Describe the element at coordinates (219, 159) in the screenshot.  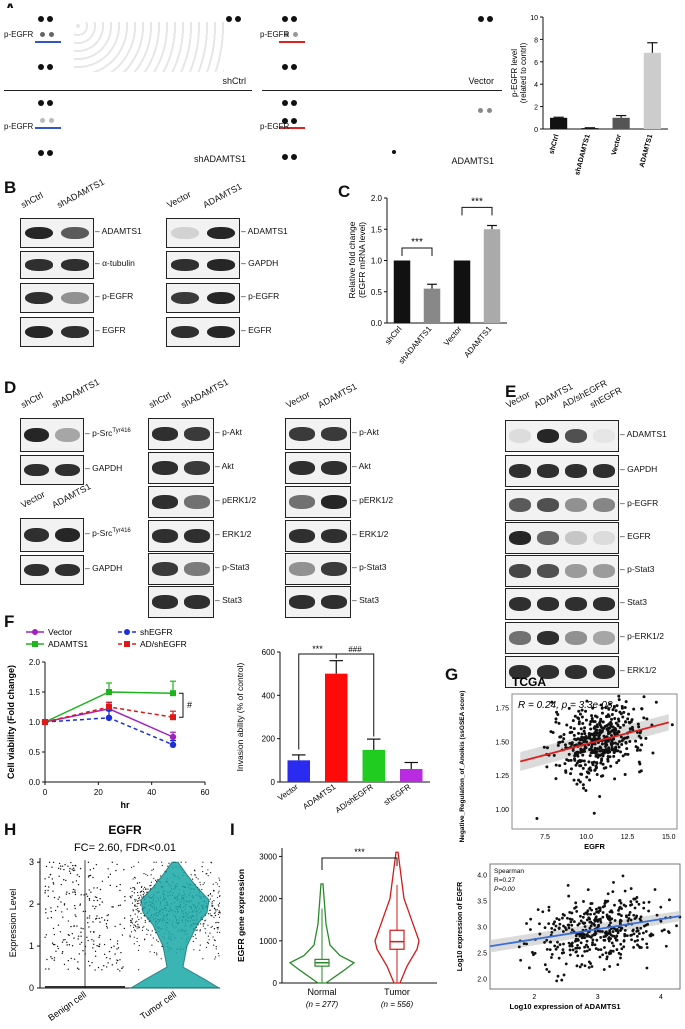
I see `array-label: shADAMTS1` at that location.